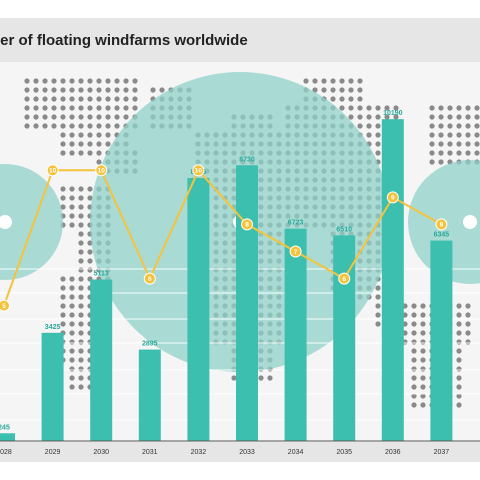 This screenshot has height=480, width=480. What do you see at coordinates (198, 309) in the screenshot?
I see `bar-2032` at bounding box center [198, 309].